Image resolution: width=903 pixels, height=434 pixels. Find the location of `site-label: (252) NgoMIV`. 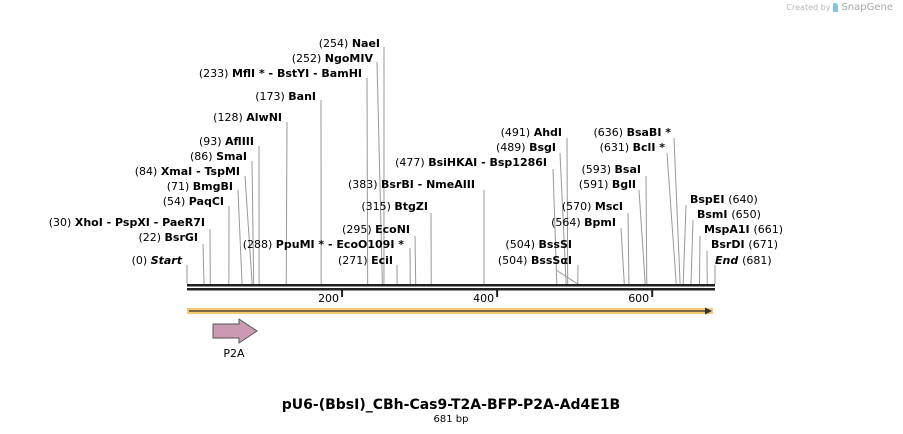

site-label: (252) NgoMIV is located at coordinates (333, 58).